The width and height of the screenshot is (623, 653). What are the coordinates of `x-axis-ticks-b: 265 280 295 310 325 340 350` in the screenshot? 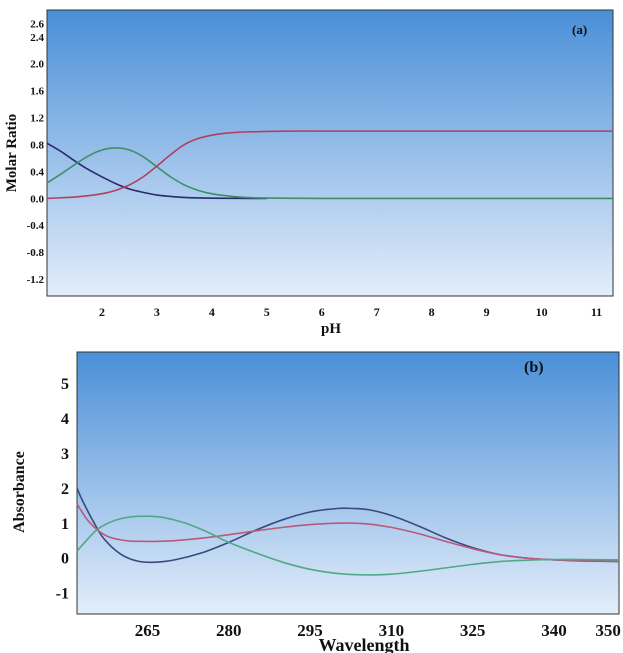 It's located at (378, 630).